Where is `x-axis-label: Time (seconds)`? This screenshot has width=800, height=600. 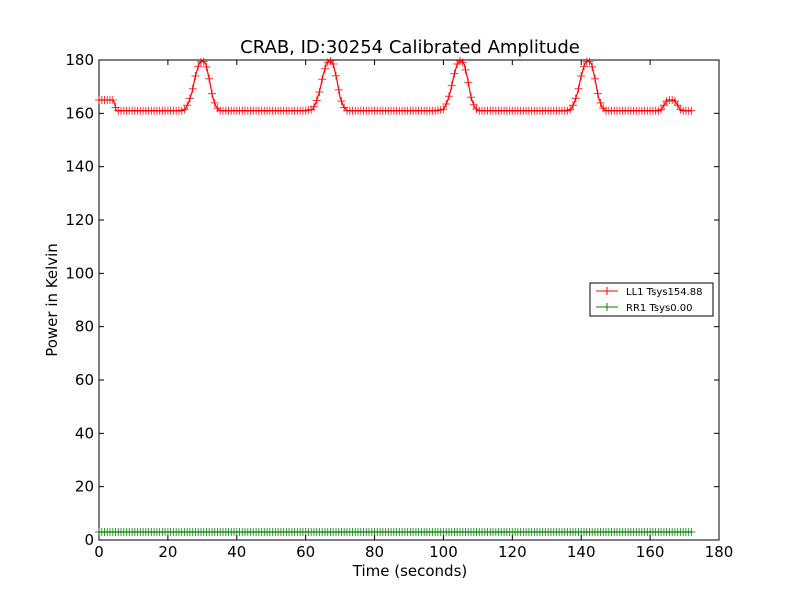 x-axis-label: Time (seconds) is located at coordinates (410, 571).